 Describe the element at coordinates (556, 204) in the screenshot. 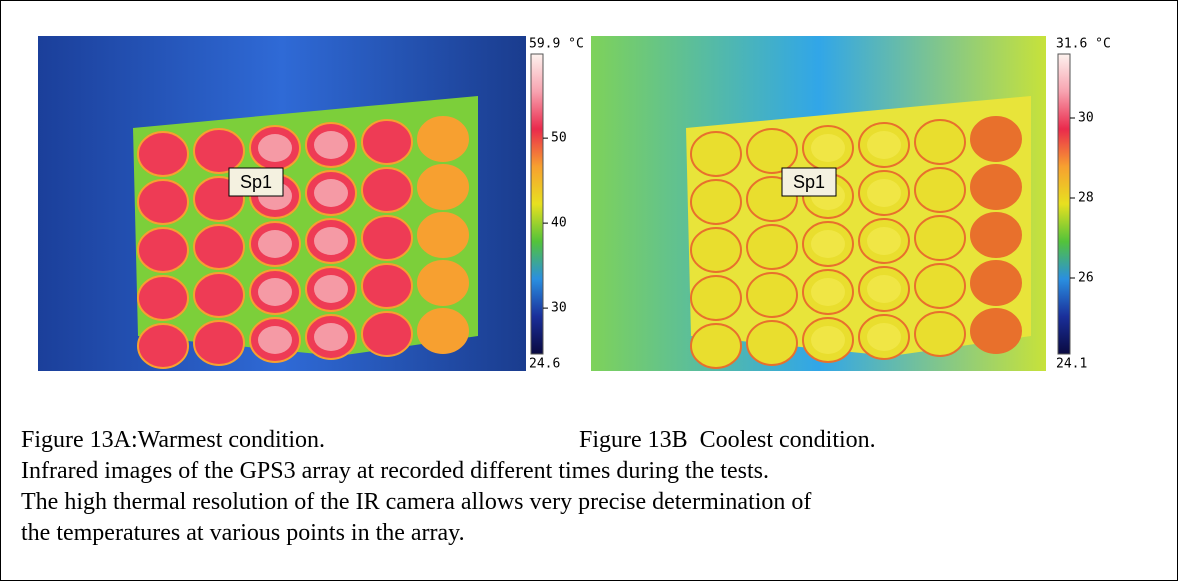

I see `colorbar: 59.9 °C 24.6 50 40 30` at that location.